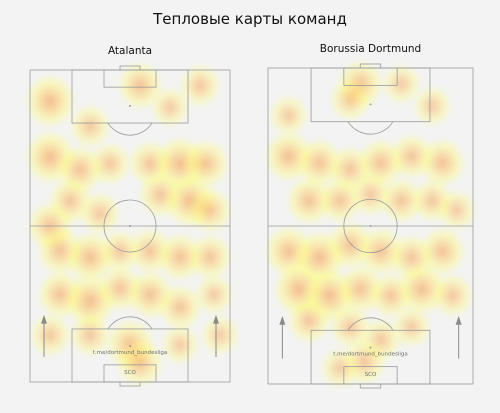 This screenshot has width=500, height=413. Describe the element at coordinates (130, 51) in the screenshot. I see `pitch-title-atalanta: Atalanta` at that location.